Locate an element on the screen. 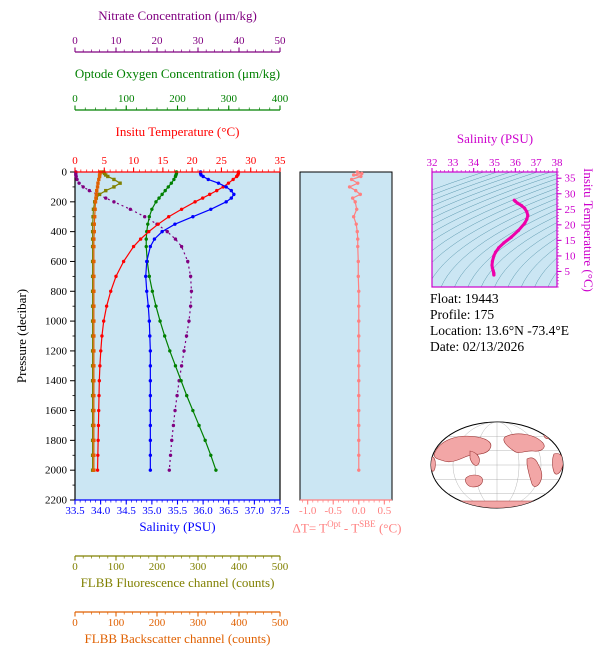 The width and height of the screenshot is (609, 663). svg-text: 37 is located at coordinates (537, 163).